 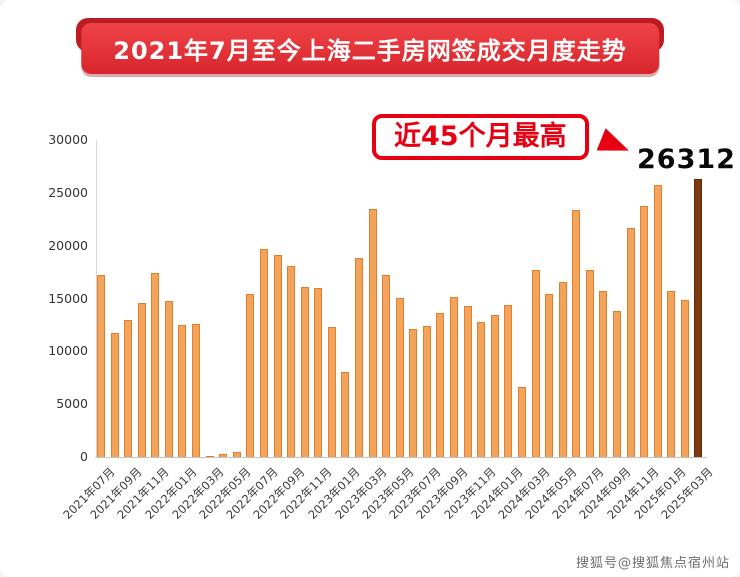 What do you see at coordinates (68, 351) in the screenshot?
I see `y-tick-10000: 10000` at bounding box center [68, 351].